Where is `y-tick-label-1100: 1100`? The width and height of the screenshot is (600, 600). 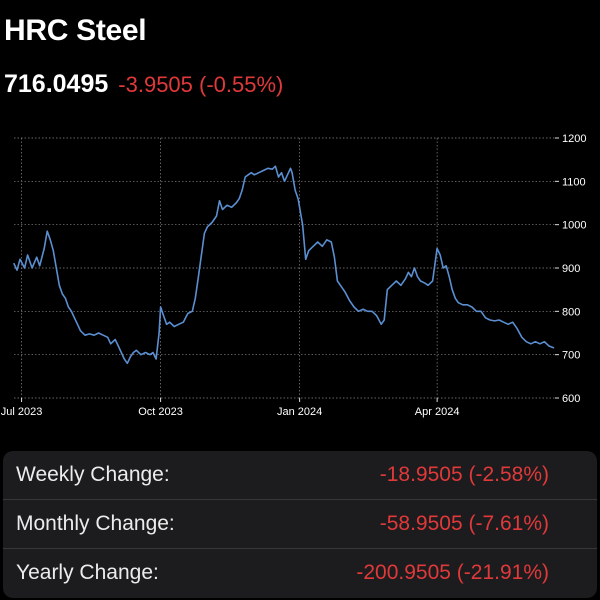
y-tick-label-1100: 1100 is located at coordinates (574, 182).